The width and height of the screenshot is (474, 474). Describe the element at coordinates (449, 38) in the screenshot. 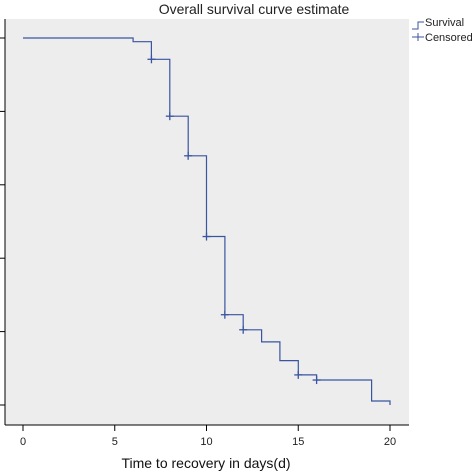

I see `legend-censored-label: Censored` at that location.